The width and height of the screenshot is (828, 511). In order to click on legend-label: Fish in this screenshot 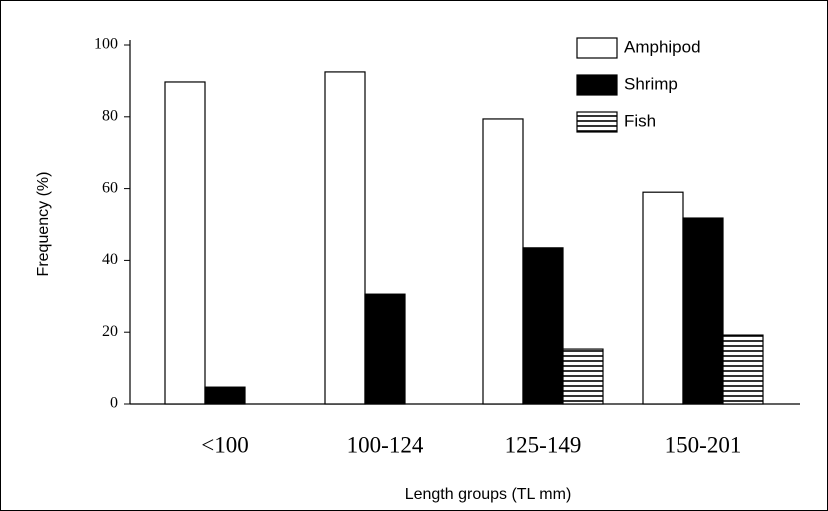, I will do `click(640, 120)`.